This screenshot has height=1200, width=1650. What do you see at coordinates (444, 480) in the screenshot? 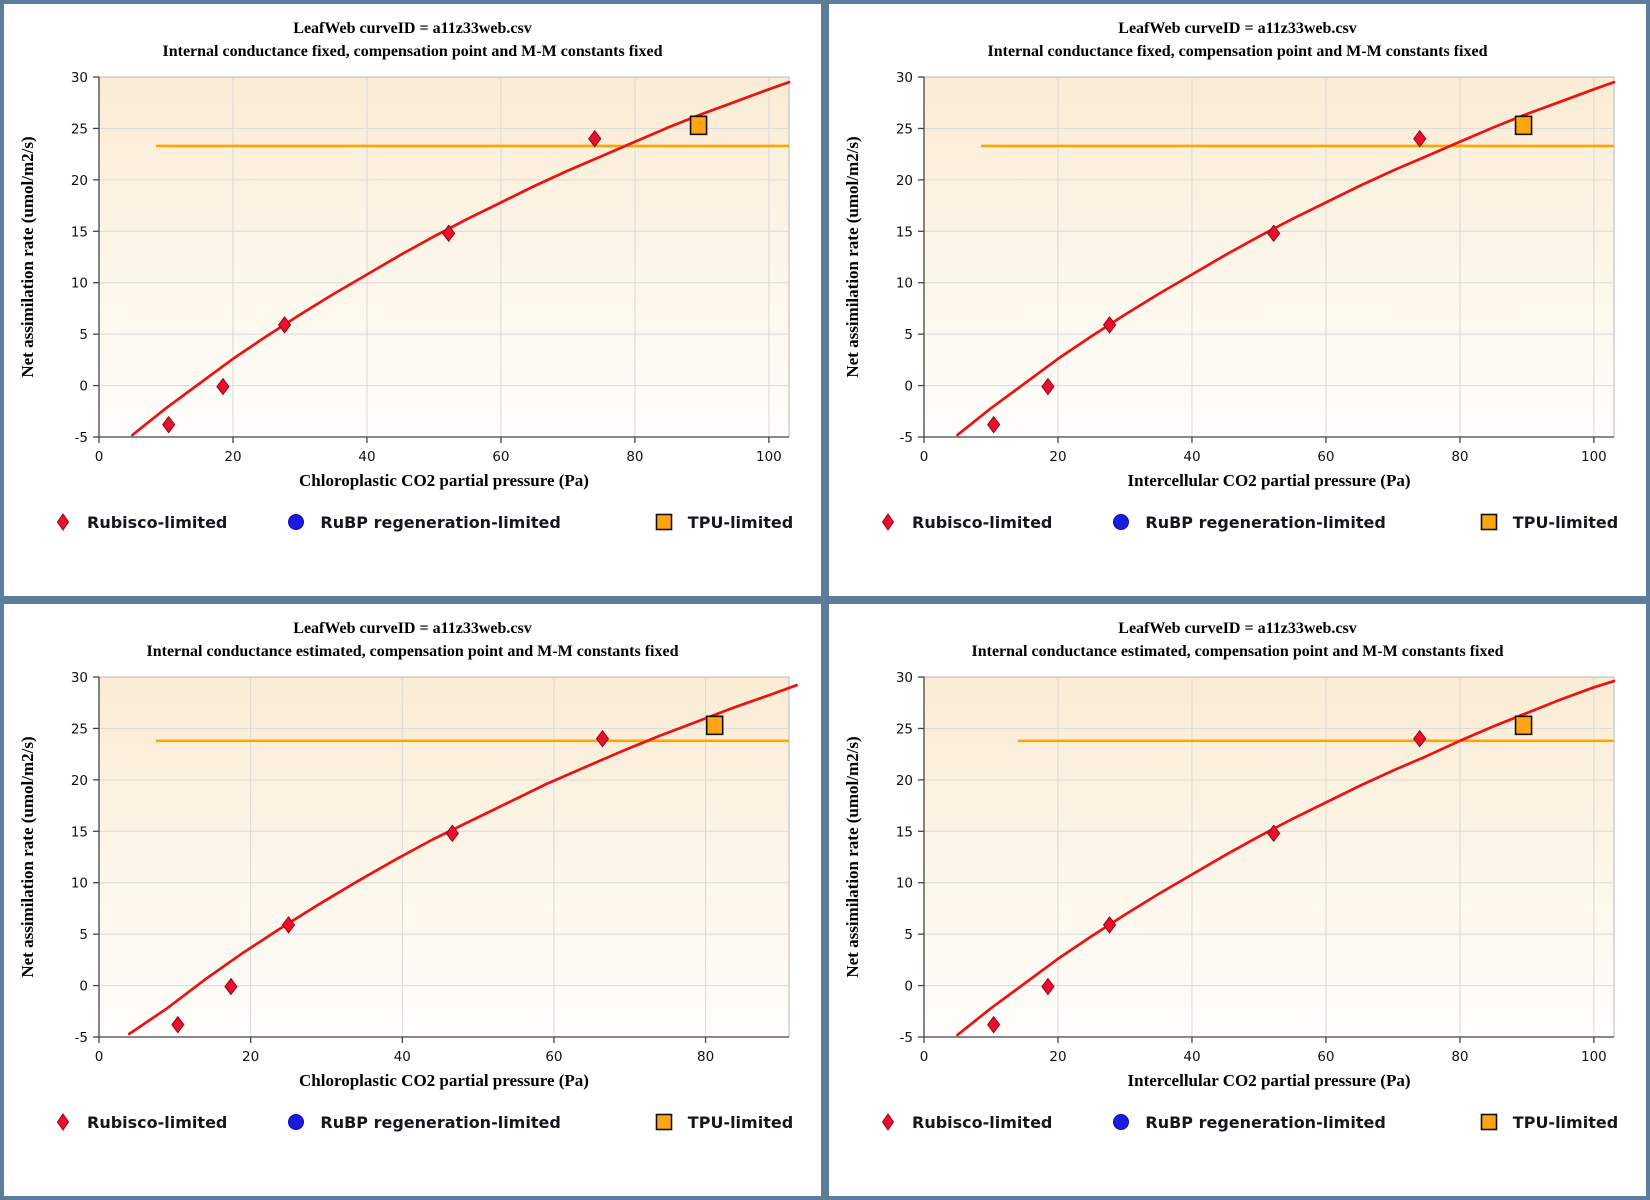
I see `svg-text:Chloroplastic CO2 partial pres: Chloroplastic CO2 partial pressure (Pa)` at bounding box center [444, 480].